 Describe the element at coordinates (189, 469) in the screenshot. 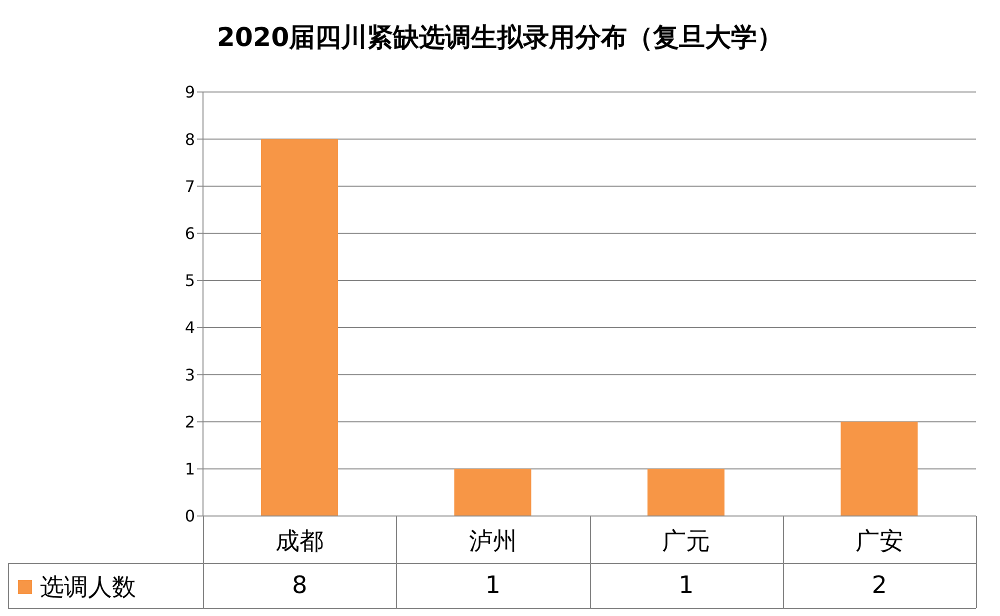

I see `y-tick-label: 1` at that location.